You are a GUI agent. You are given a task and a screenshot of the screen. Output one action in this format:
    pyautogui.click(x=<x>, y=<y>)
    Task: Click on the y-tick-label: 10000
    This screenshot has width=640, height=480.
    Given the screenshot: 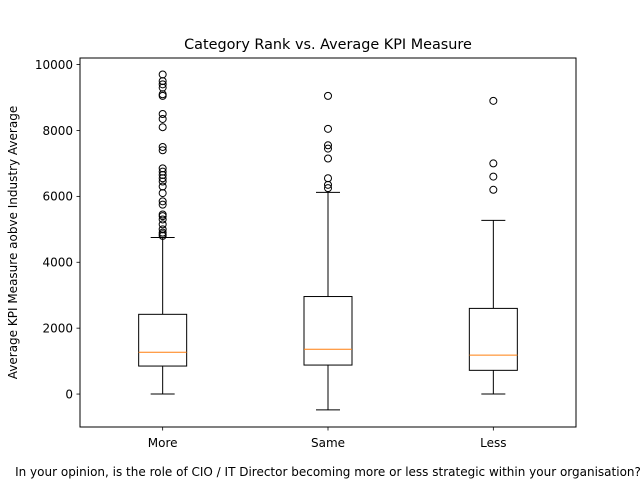 What is the action you would take?
    pyautogui.click(x=54, y=65)
    